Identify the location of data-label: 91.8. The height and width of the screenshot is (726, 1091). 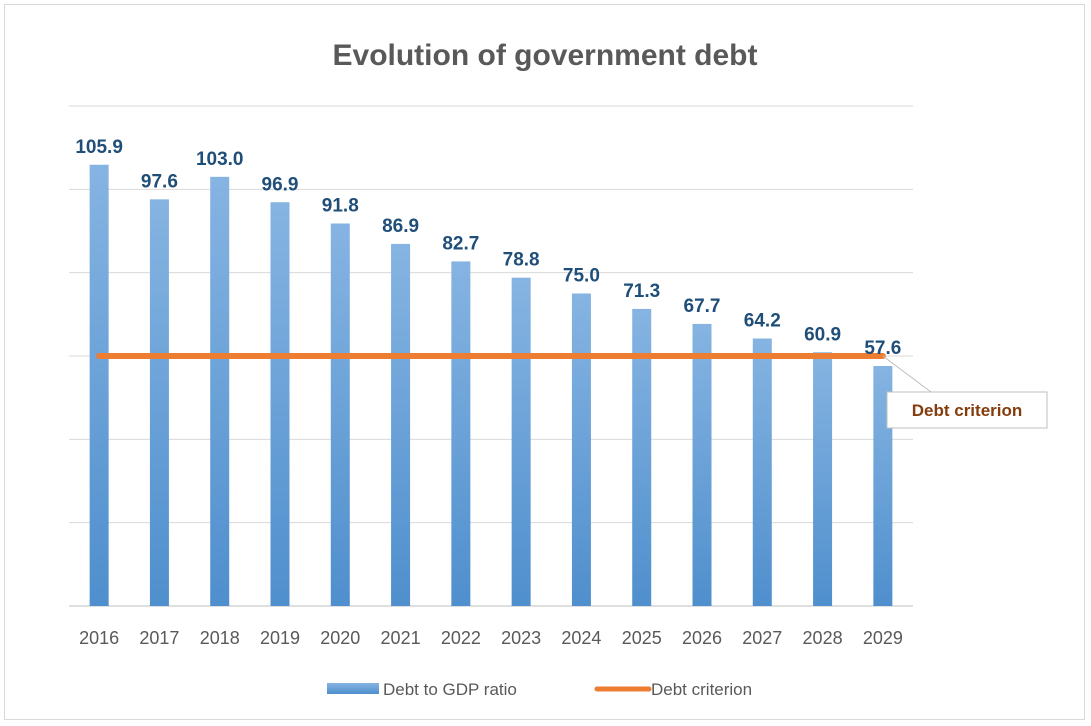
(340, 206).